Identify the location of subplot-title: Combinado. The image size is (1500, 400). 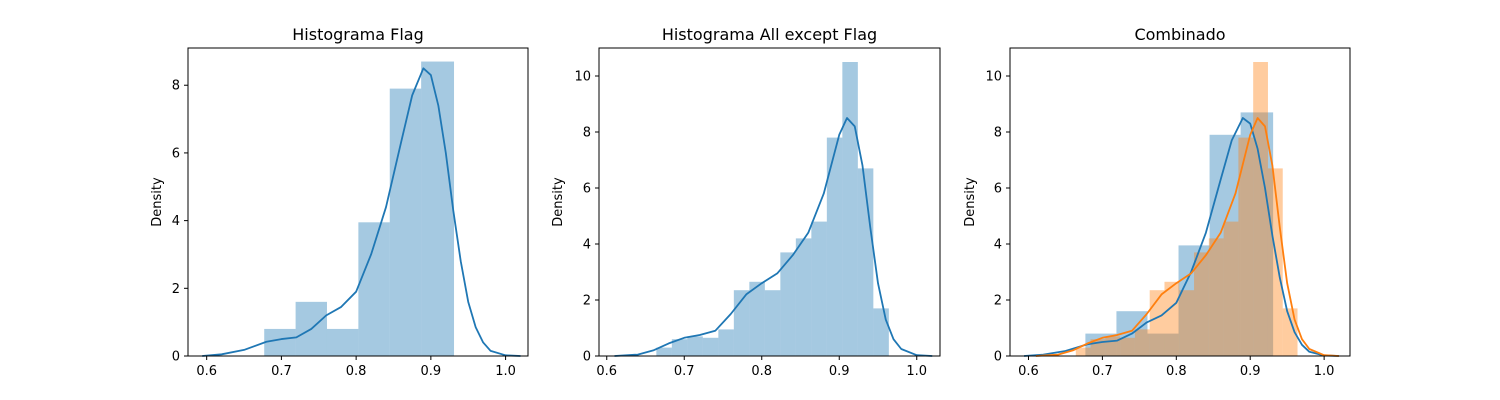
(1179, 34).